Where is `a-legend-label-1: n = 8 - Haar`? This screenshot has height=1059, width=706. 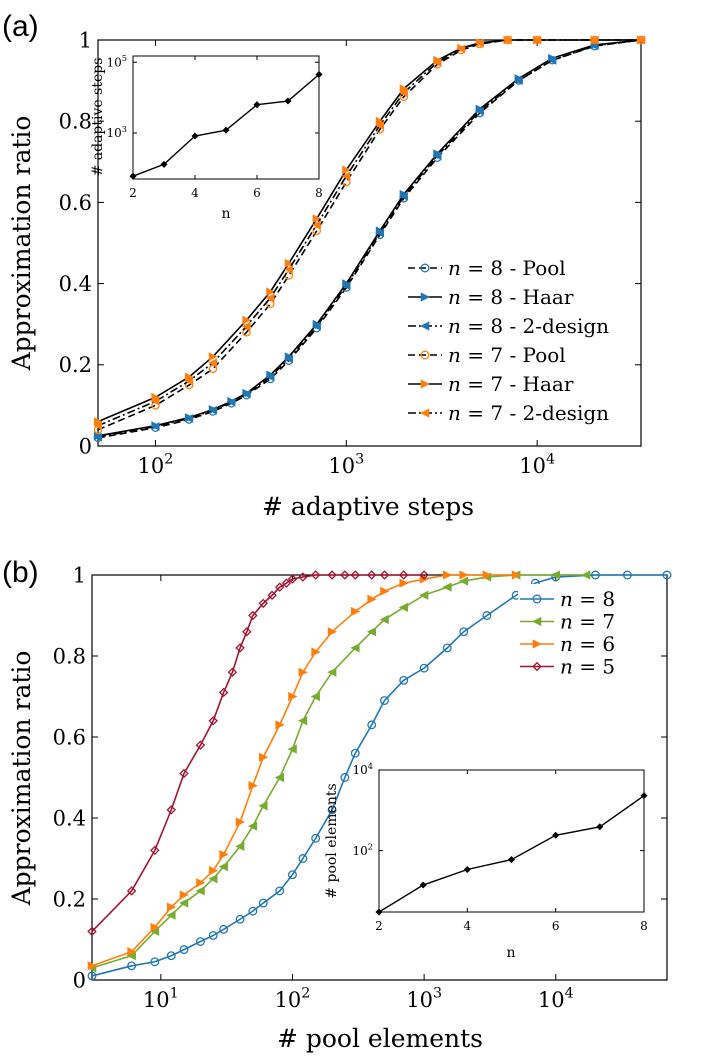 a-legend-label-1: n = 8 - Haar is located at coordinates (511, 297).